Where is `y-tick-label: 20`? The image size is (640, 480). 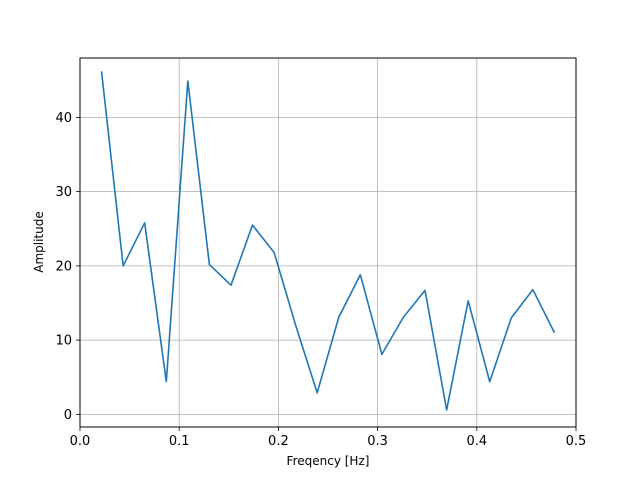
y-tick-label: 20 is located at coordinates (63, 266).